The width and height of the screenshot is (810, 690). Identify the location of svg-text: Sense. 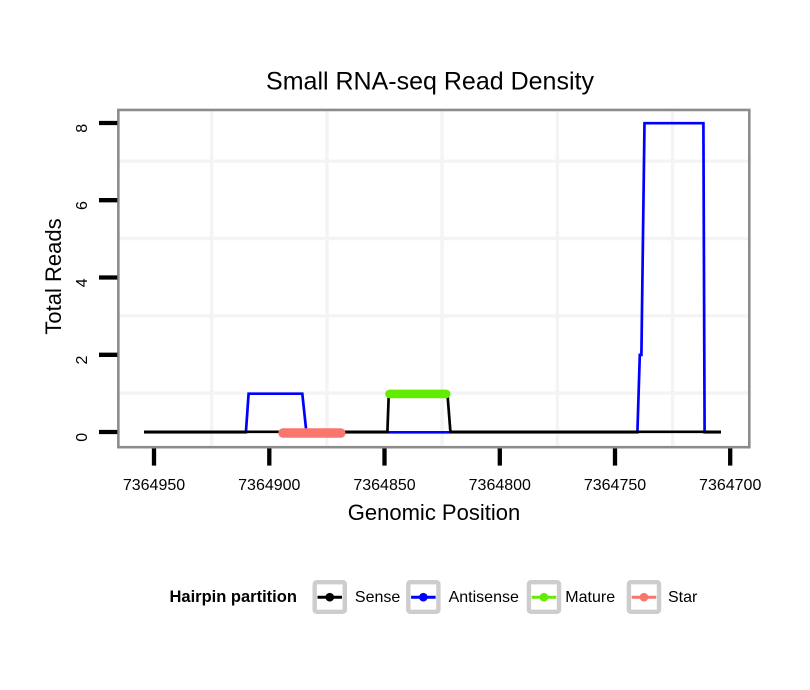
(377, 597).